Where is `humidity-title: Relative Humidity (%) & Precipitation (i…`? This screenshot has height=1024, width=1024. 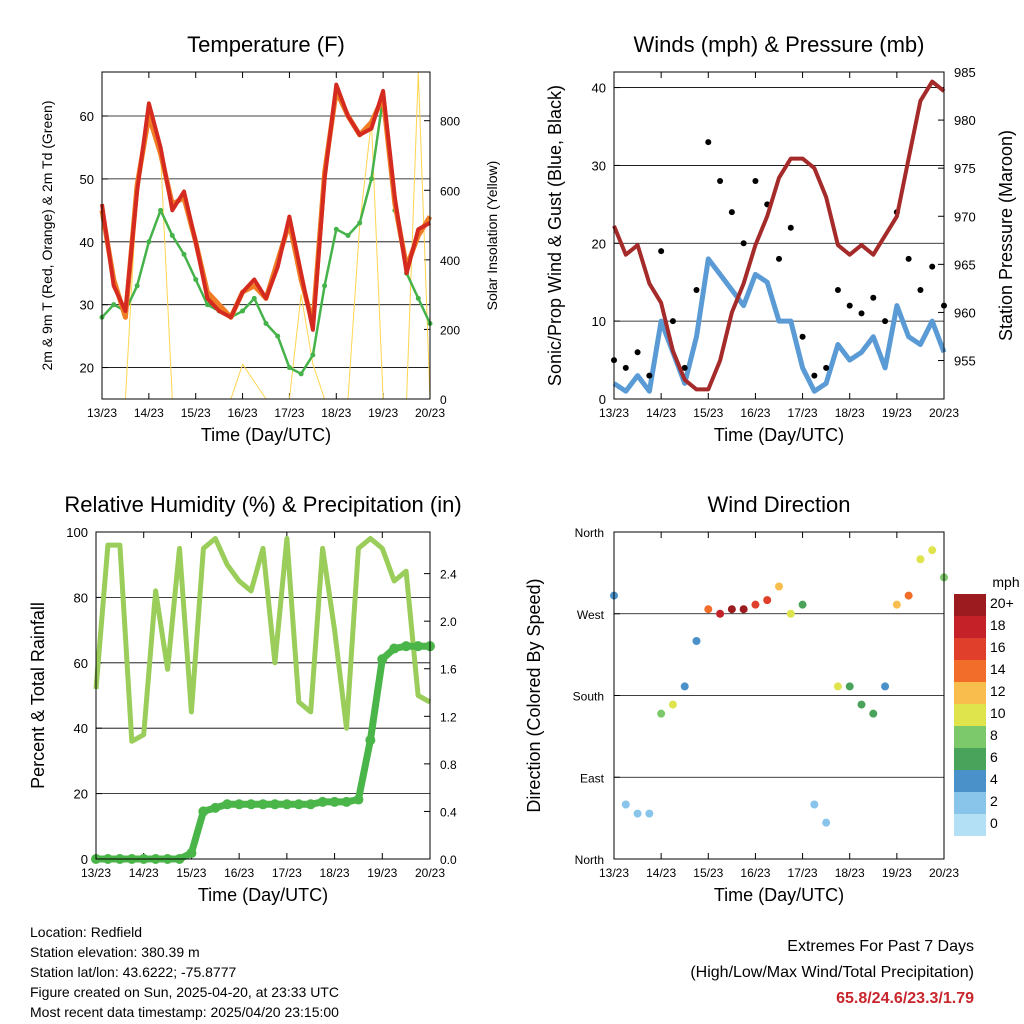 humidity-title: Relative Humidity (%) & Precipitation (i… is located at coordinates (262, 504).